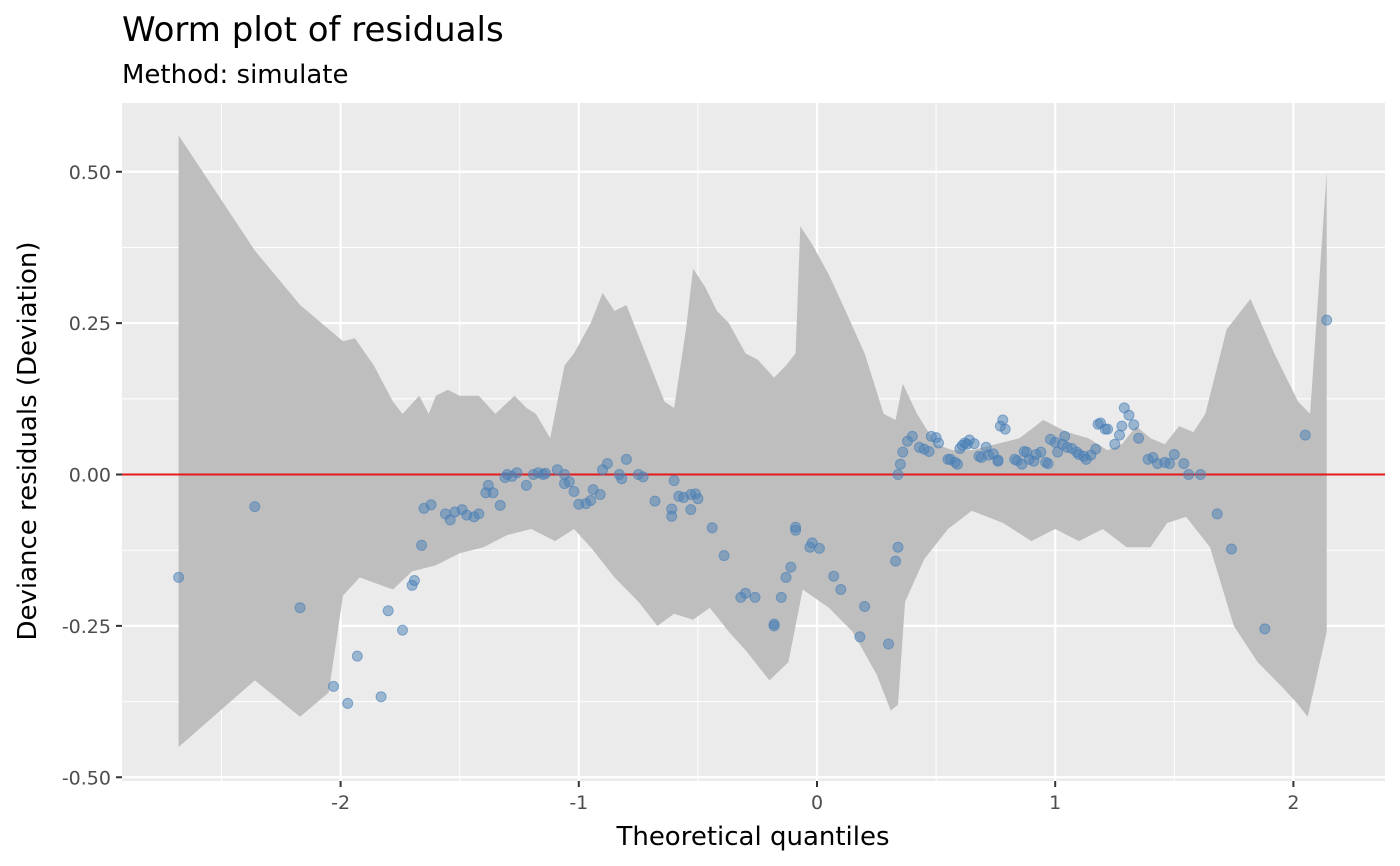 Image resolution: width=1400 pixels, height=866 pixels. What do you see at coordinates (86, 627) in the screenshot?
I see `y-tick-label: -0.25` at bounding box center [86, 627].